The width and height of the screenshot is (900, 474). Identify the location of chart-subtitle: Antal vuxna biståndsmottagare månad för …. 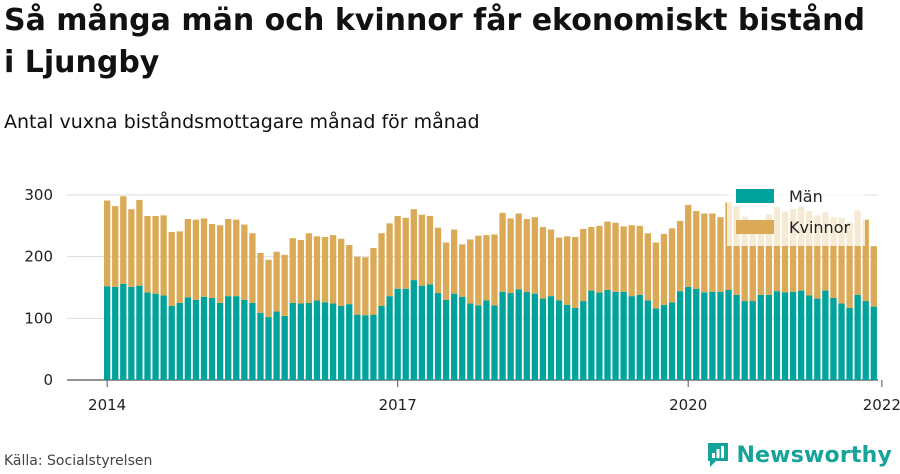
(242, 122).